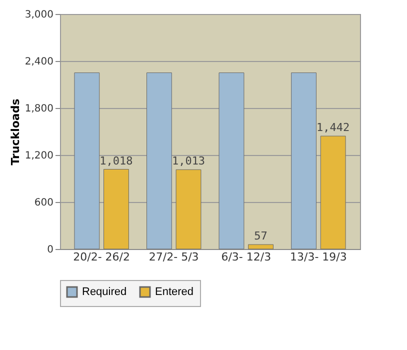 This screenshot has width=407, height=350. Describe the element at coordinates (116, 161) in the screenshot. I see `data-label: 1,018` at that location.